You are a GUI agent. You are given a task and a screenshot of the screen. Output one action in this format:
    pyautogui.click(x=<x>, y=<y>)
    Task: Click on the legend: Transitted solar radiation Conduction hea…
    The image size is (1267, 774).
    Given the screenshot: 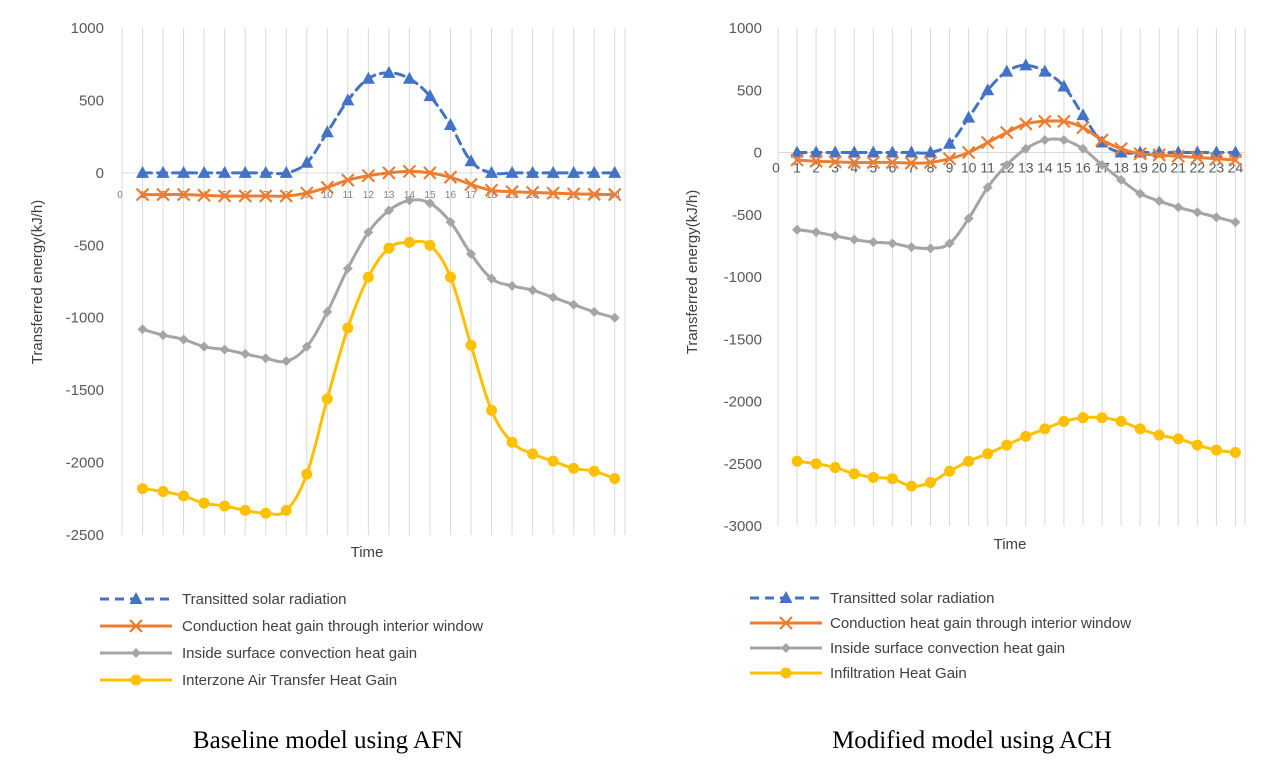 What is the action you would take?
    pyautogui.click(x=940, y=636)
    